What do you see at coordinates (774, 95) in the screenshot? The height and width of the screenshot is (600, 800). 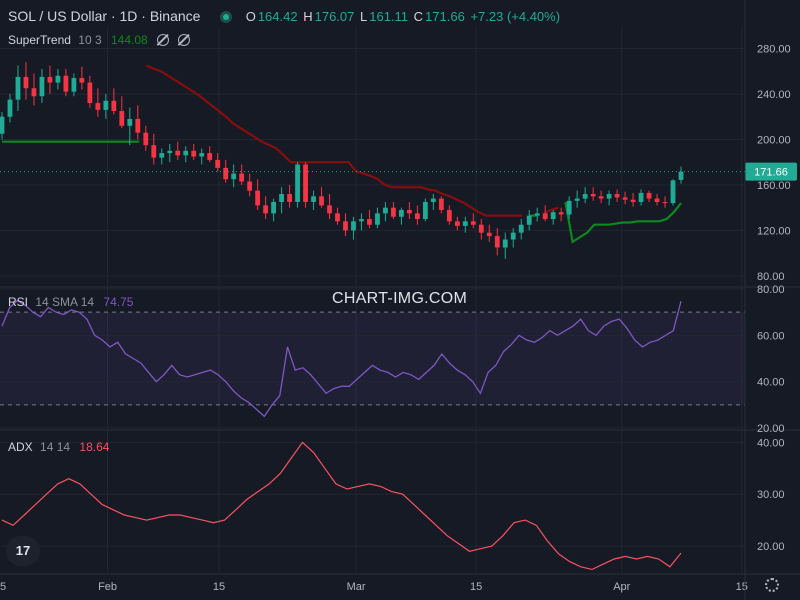 I see `y-tick-label: 240.00` at bounding box center [774, 95].